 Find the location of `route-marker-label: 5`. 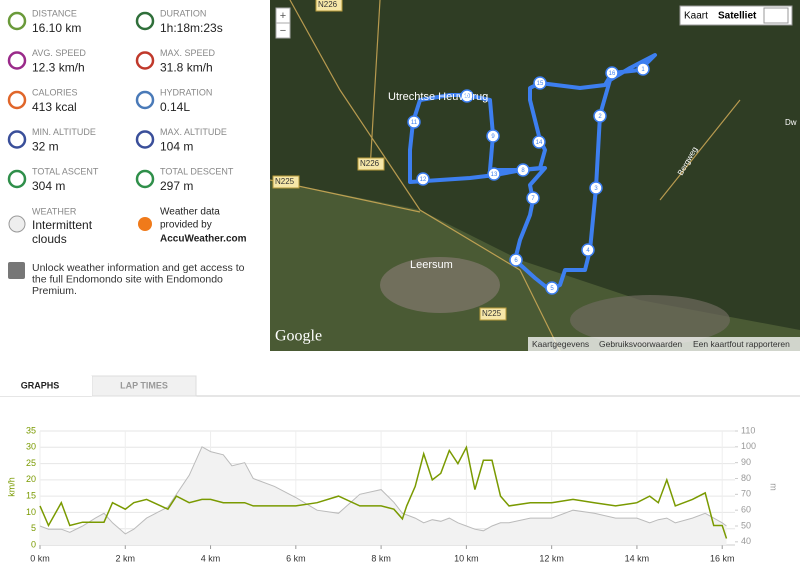

route-marker-label: 5 is located at coordinates (552, 289).